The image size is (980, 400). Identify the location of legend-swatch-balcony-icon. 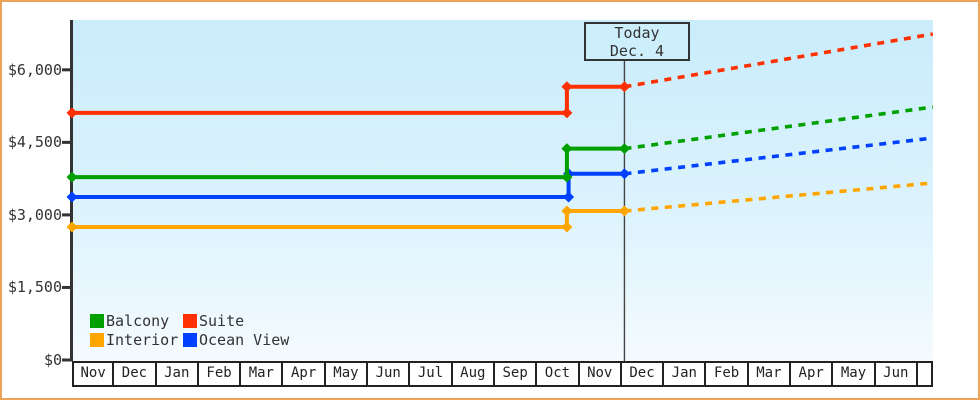
(97, 320).